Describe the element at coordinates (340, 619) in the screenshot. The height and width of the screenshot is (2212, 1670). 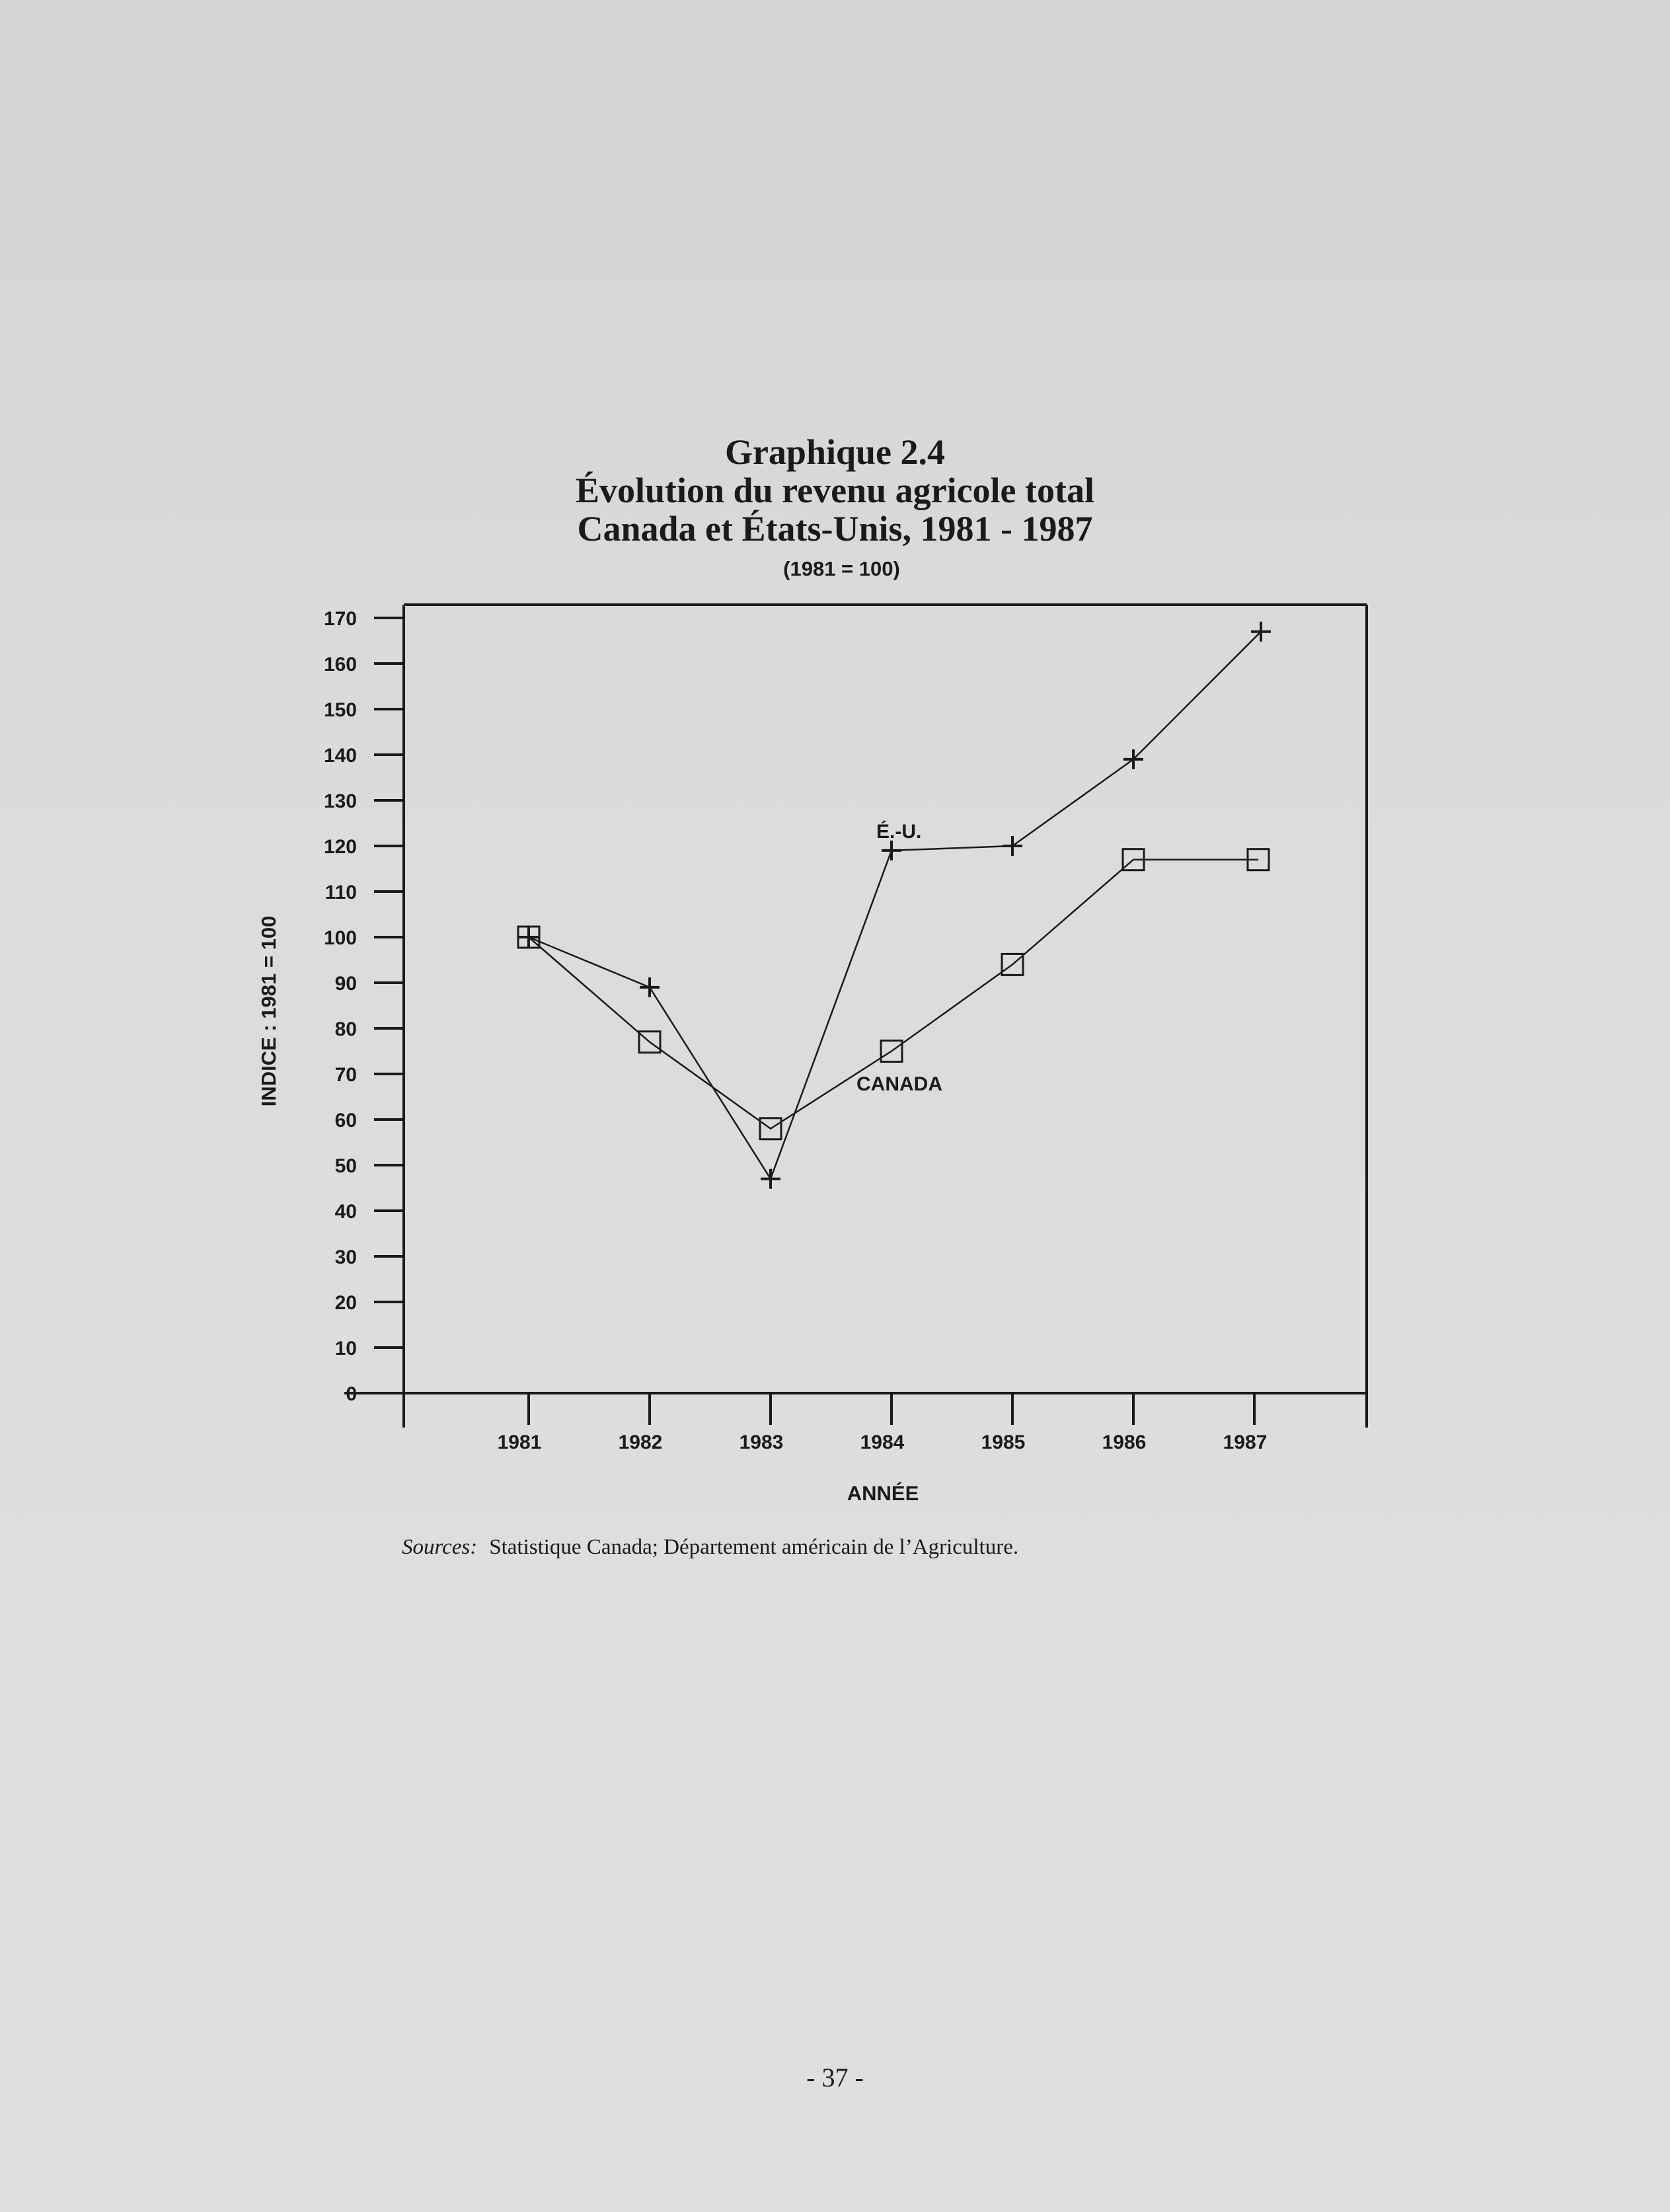
I see `y-tick-label: 170` at that location.